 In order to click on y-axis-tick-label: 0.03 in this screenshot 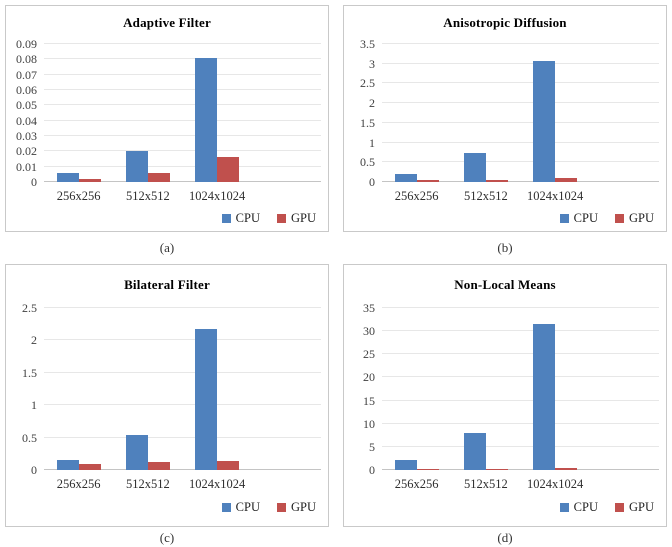, I will do `click(26, 136)`.